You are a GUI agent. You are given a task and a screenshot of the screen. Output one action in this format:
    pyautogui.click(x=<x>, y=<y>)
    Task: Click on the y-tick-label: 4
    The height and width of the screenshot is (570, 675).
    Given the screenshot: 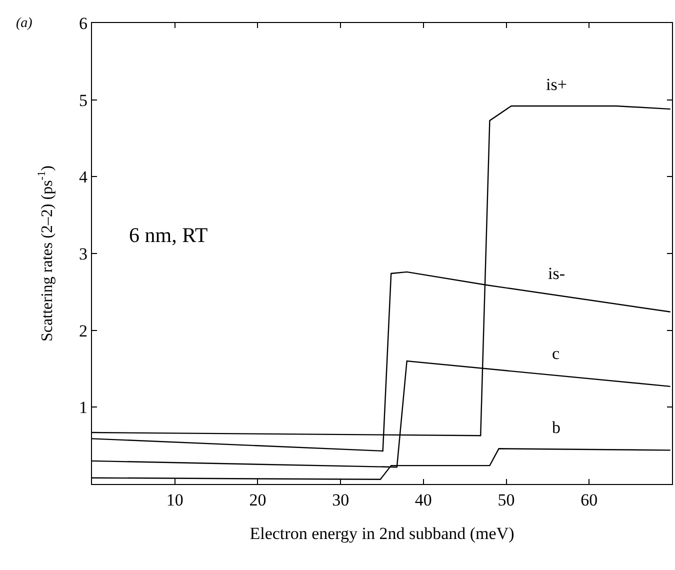 What is the action you would take?
    pyautogui.click(x=83, y=177)
    